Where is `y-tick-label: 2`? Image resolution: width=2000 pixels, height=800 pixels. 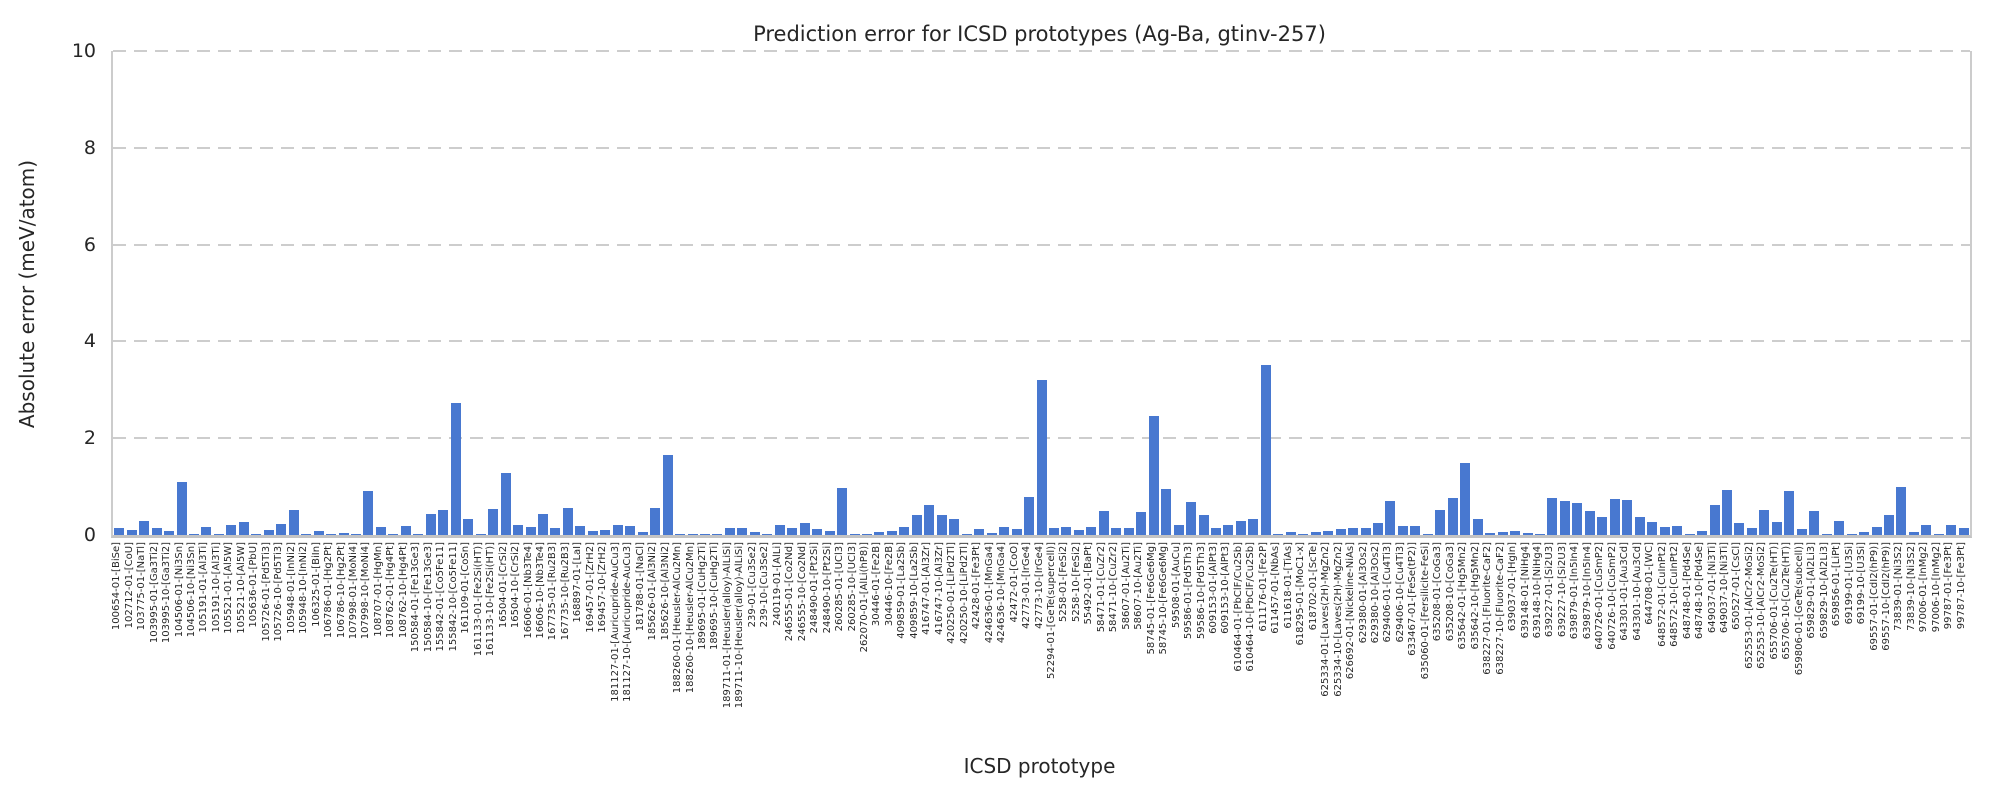 y-tick-label: 2 is located at coordinates (89, 438).